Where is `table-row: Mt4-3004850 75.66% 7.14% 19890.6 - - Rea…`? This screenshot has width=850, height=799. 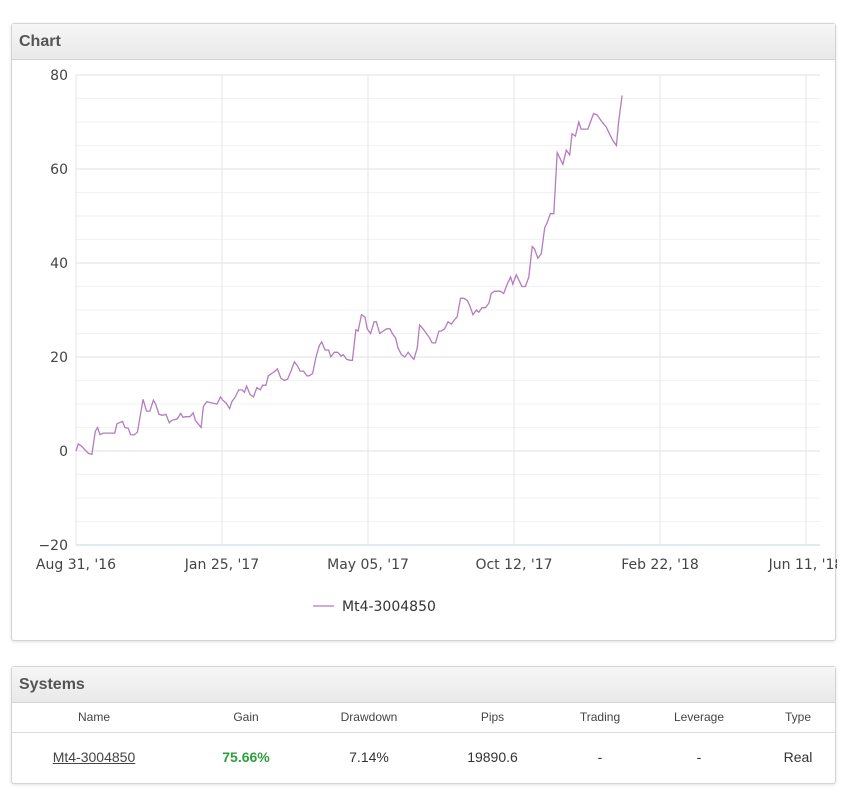
table-row: Mt4-3004850 75.66% 7.14% 19890.6 - - Rea… is located at coordinates (423, 757).